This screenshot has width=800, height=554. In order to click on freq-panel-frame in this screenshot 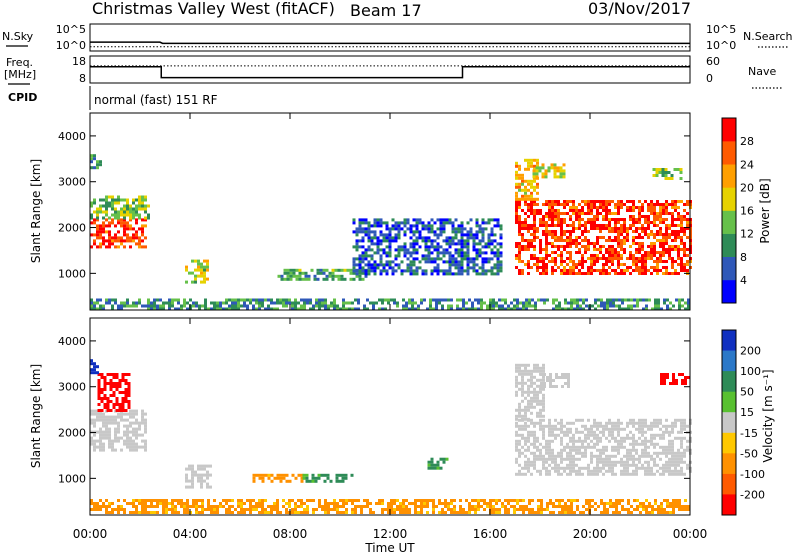, I will do `click(390, 69)`.